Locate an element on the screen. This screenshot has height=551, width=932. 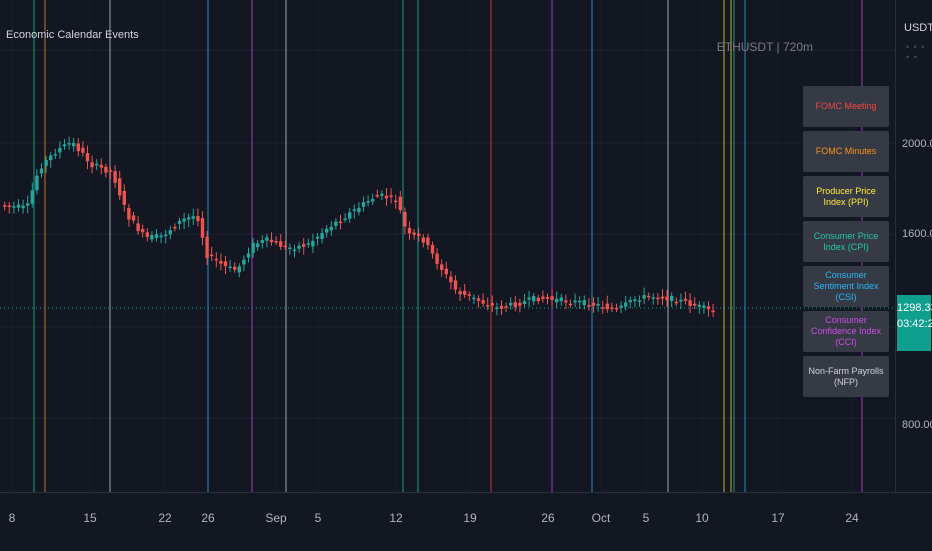
time-label: 12 is located at coordinates (395, 518).